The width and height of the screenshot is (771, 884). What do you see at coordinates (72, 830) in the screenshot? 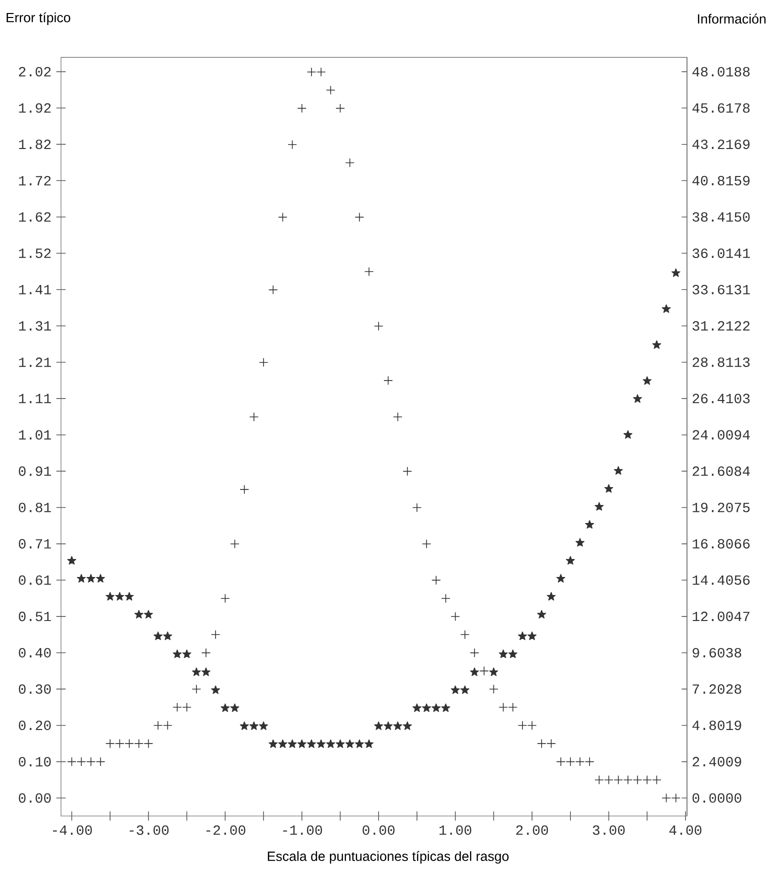
I see `x-tick-label: -4.00` at bounding box center [72, 830].